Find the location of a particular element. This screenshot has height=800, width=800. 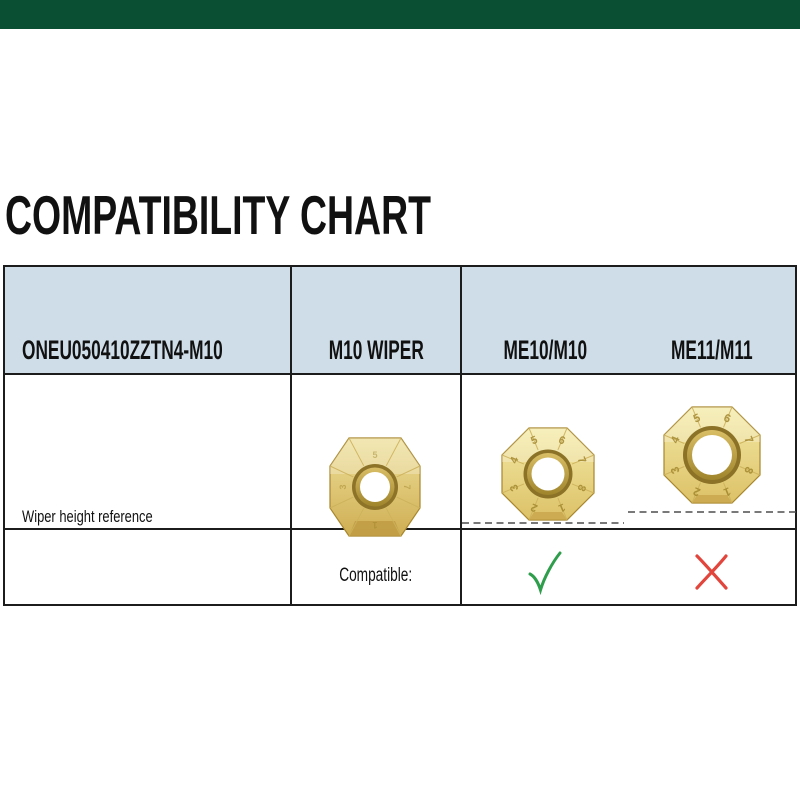

wiper-column-label: M10 WIPER is located at coordinates (376, 350).